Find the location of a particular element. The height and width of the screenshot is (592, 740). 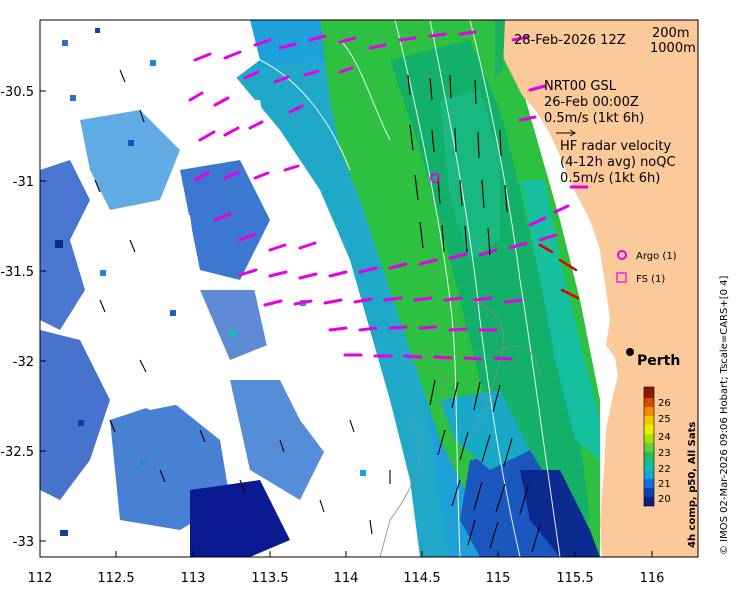

y-tick-label: -31 is located at coordinates (23, 182).